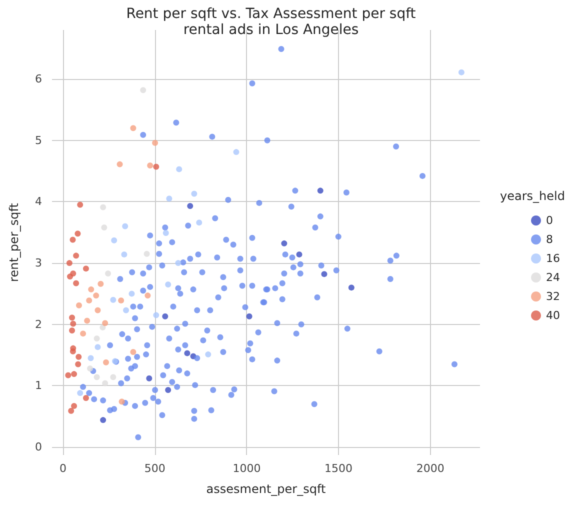  Describe the element at coordinates (38, 140) in the screenshot. I see `y-tick-label: 5` at that location.